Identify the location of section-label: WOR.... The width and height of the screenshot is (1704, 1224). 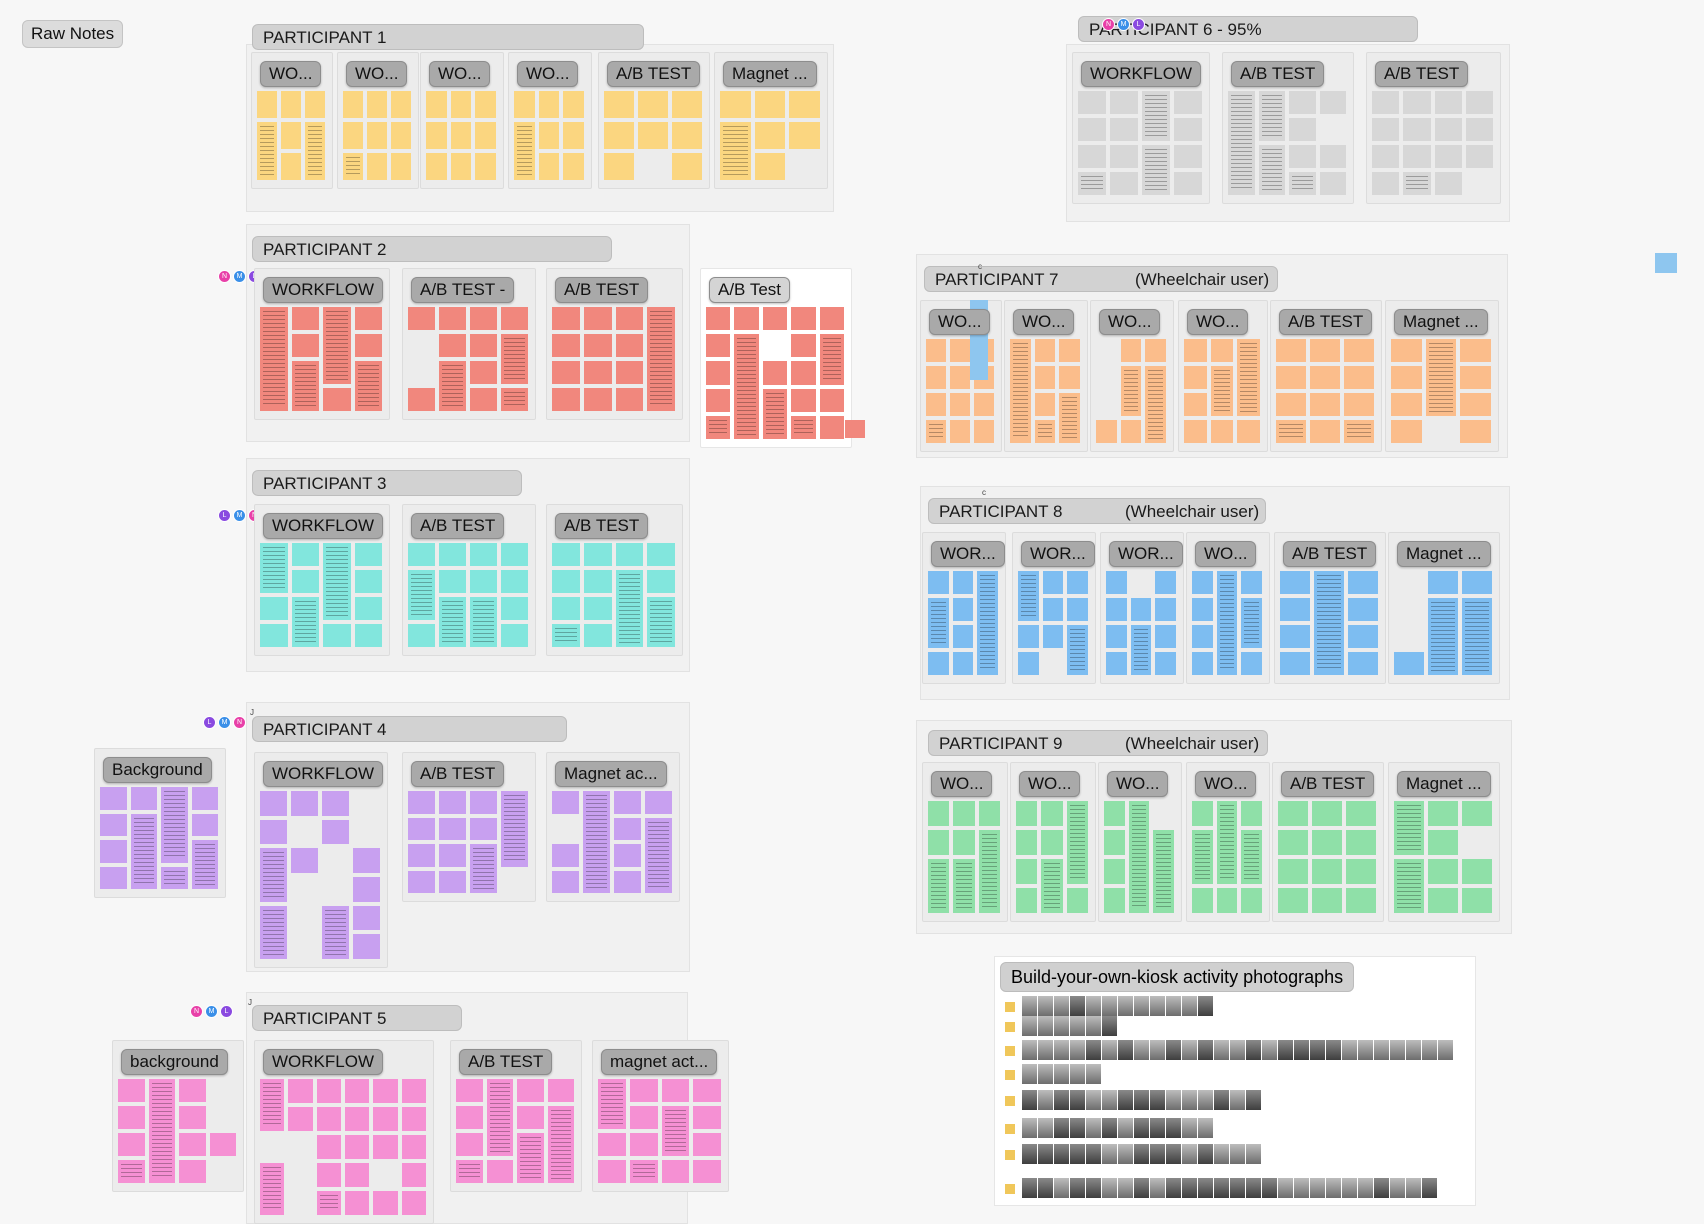
(1146, 554).